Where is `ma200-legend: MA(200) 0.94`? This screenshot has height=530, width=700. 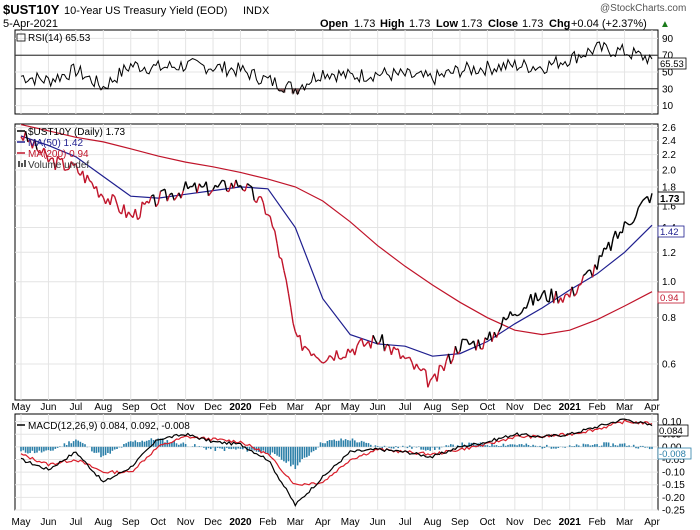
ma200-legend: MA(200) 0.94 is located at coordinates (58, 154).